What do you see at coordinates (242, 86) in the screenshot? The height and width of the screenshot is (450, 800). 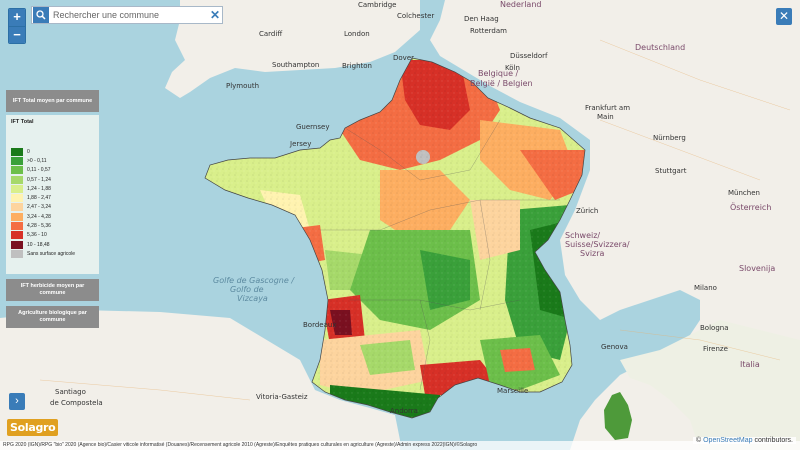 I see `svg-text: Plymouth` at bounding box center [242, 86].